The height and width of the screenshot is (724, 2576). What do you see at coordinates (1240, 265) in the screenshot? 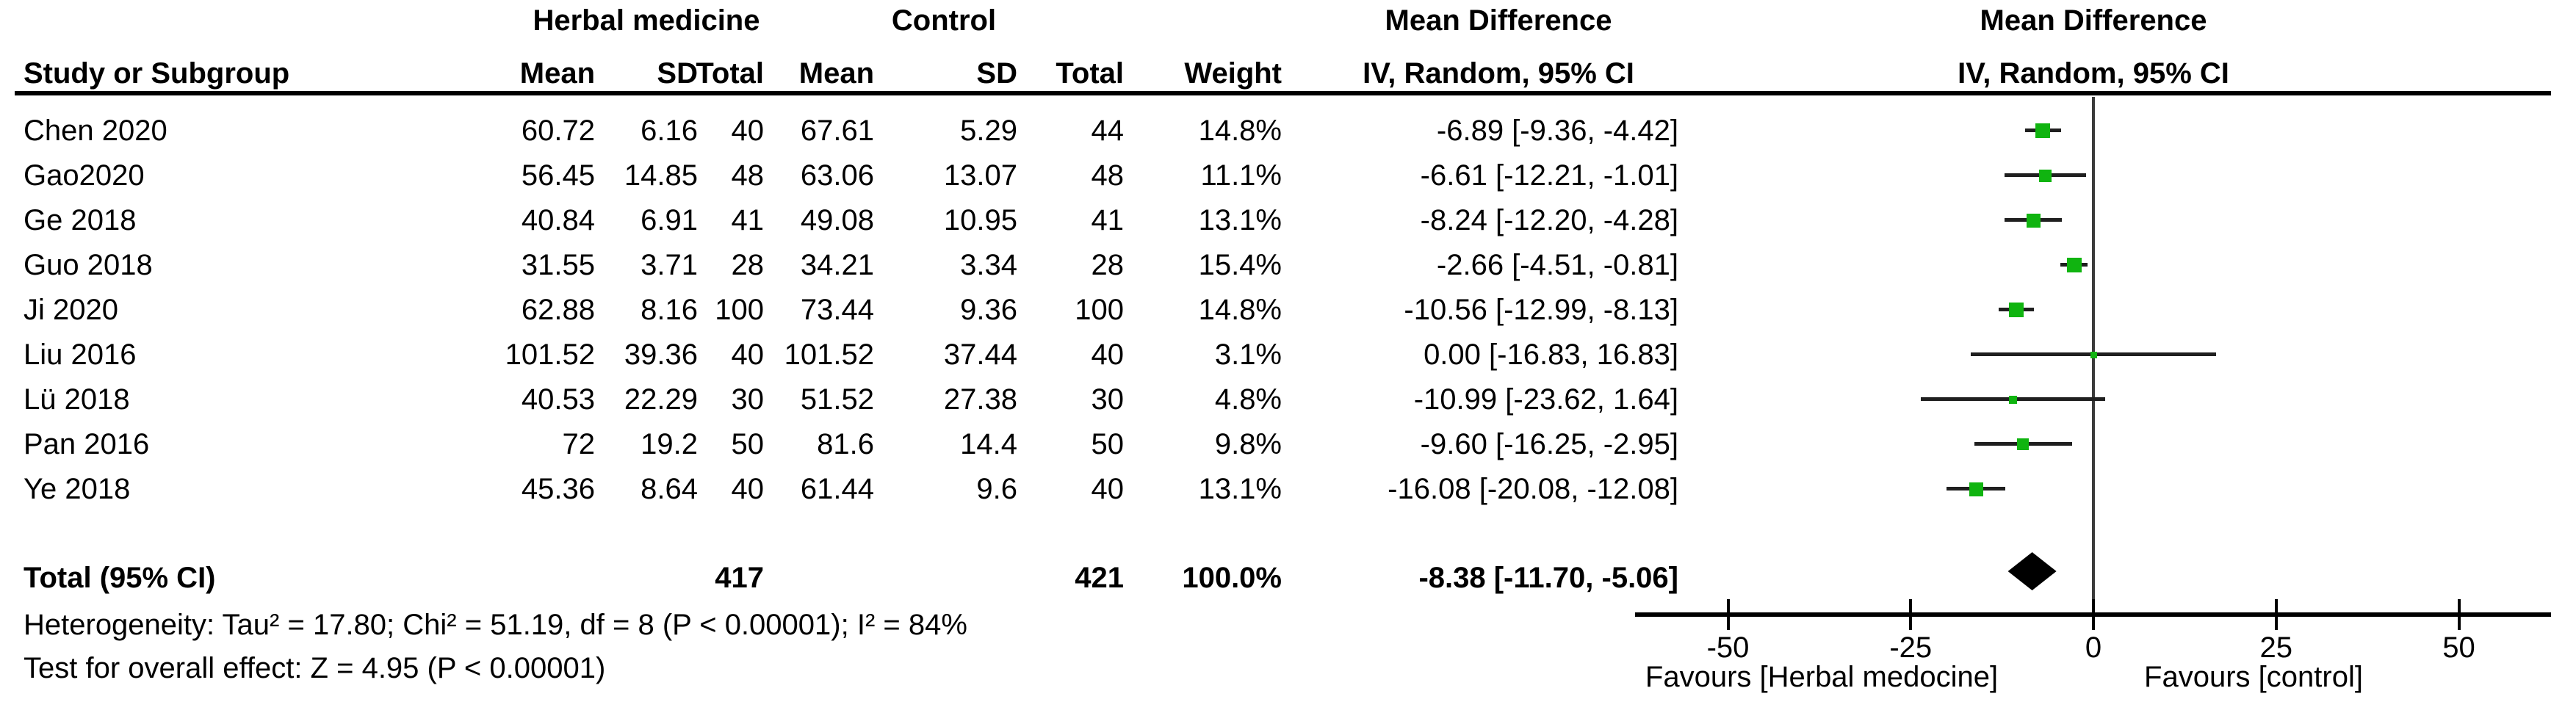
I see `weight-cell: 15.4%` at bounding box center [1240, 265].